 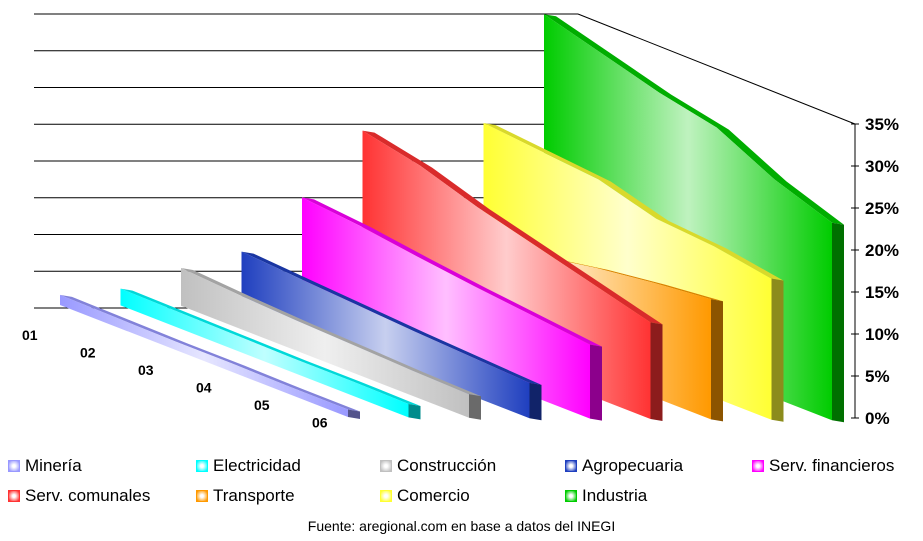 I want to click on series-agropecuaria, so click(x=391, y=336).